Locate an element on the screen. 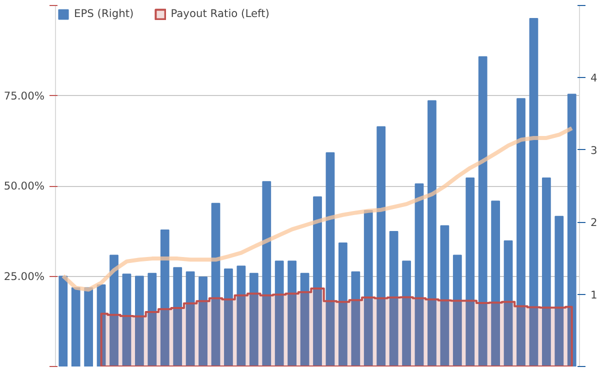 This screenshot has width=600, height=371. legend-label: Payout Ratio (Left) is located at coordinates (220, 13).